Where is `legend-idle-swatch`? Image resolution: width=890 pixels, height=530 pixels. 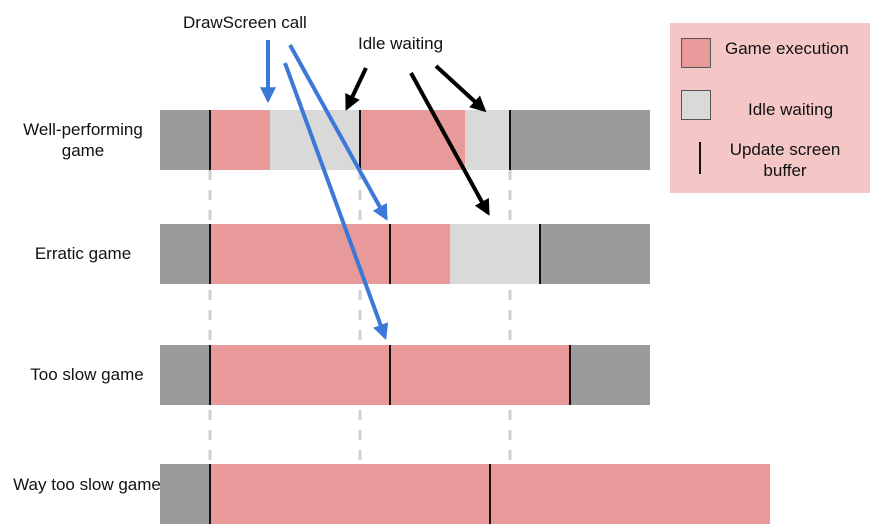
legend-idle-swatch is located at coordinates (696, 105).